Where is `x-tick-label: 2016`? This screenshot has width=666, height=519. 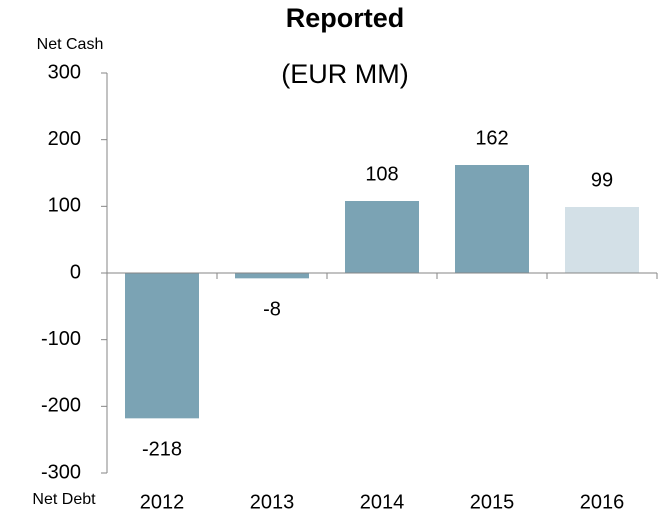
x-tick-label: 2016 is located at coordinates (602, 502).